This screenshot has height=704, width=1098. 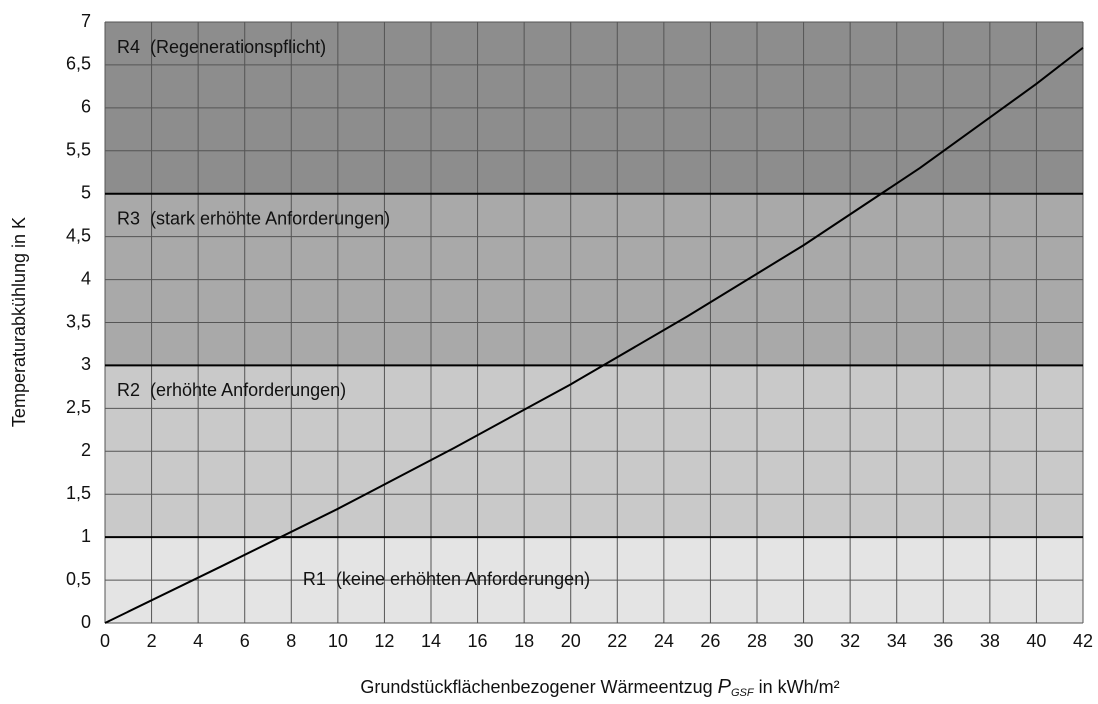 What do you see at coordinates (198, 641) in the screenshot?
I see `x-tick-label: 4` at bounding box center [198, 641].